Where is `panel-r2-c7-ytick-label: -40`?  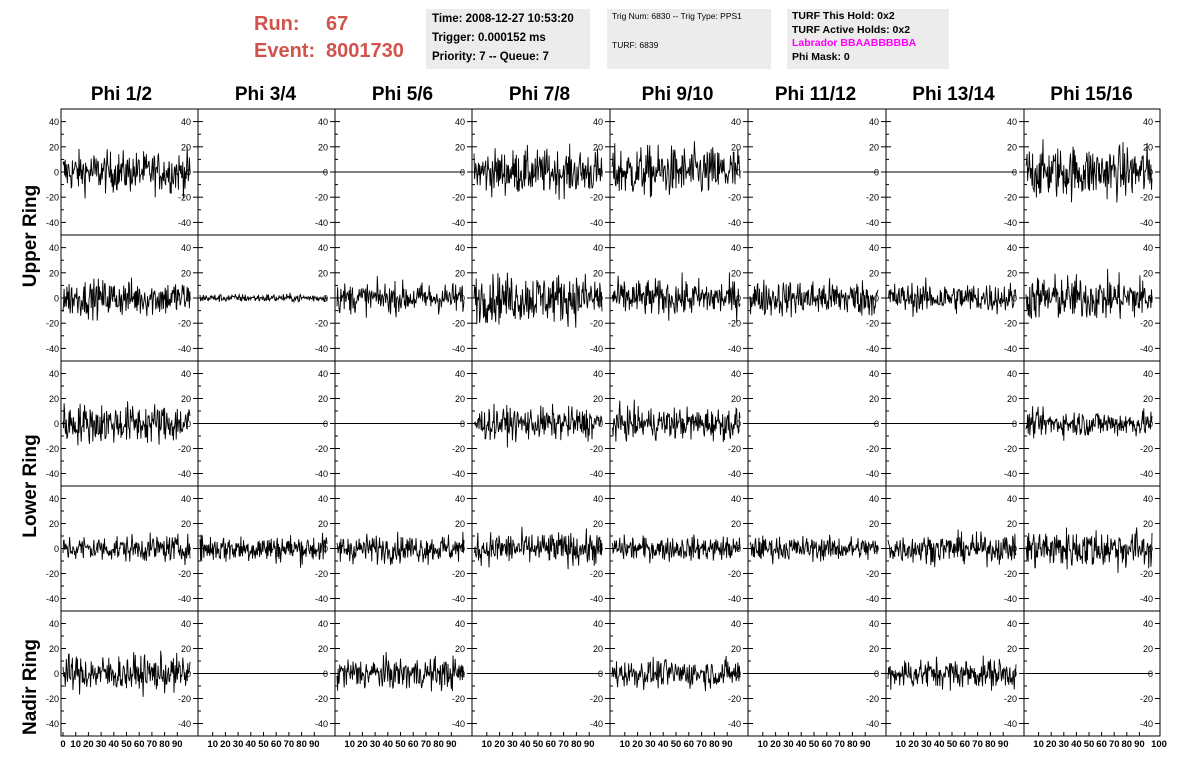
panel-r2-c7-ytick-label: -40 is located at coordinates (1010, 349).